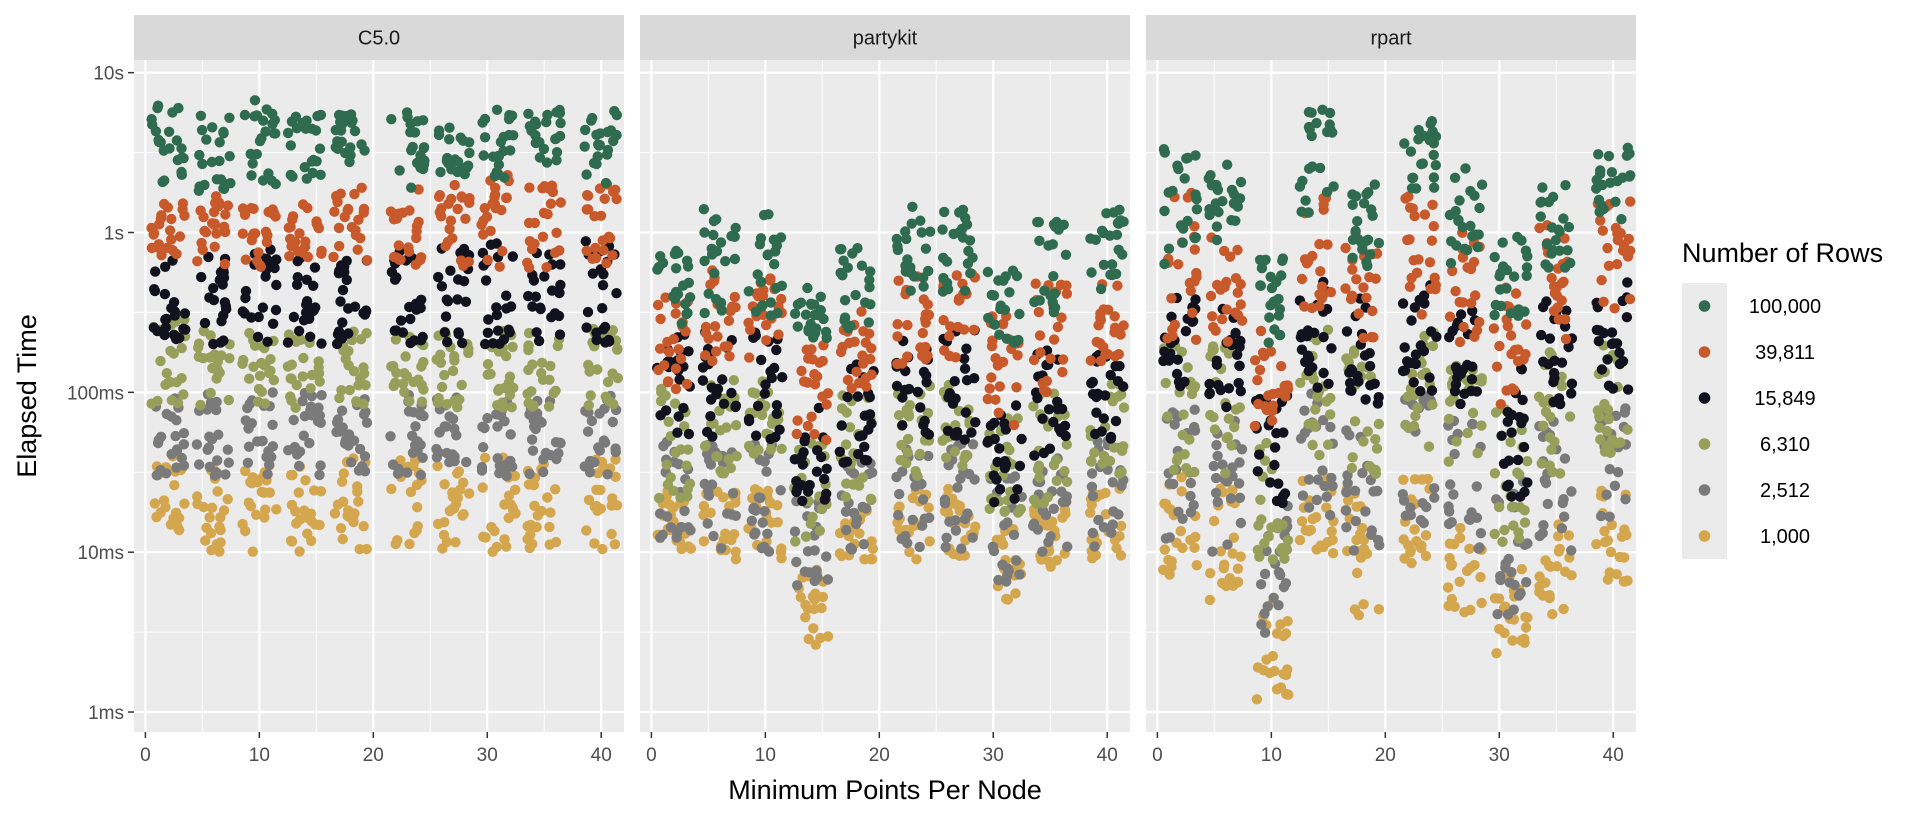 The height and width of the screenshot is (816, 1920). I want to click on x-tick-label: 40, so click(1613, 755).